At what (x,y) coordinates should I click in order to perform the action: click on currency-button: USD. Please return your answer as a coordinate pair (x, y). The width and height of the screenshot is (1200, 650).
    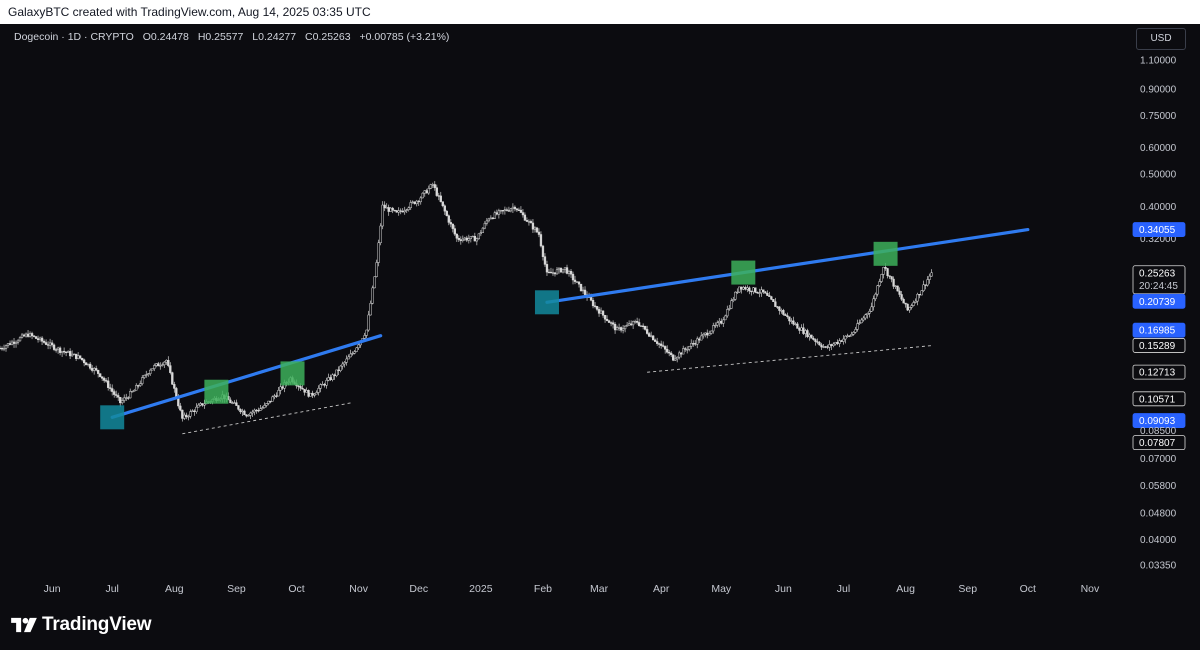
    Looking at the image, I should click on (1161, 39).